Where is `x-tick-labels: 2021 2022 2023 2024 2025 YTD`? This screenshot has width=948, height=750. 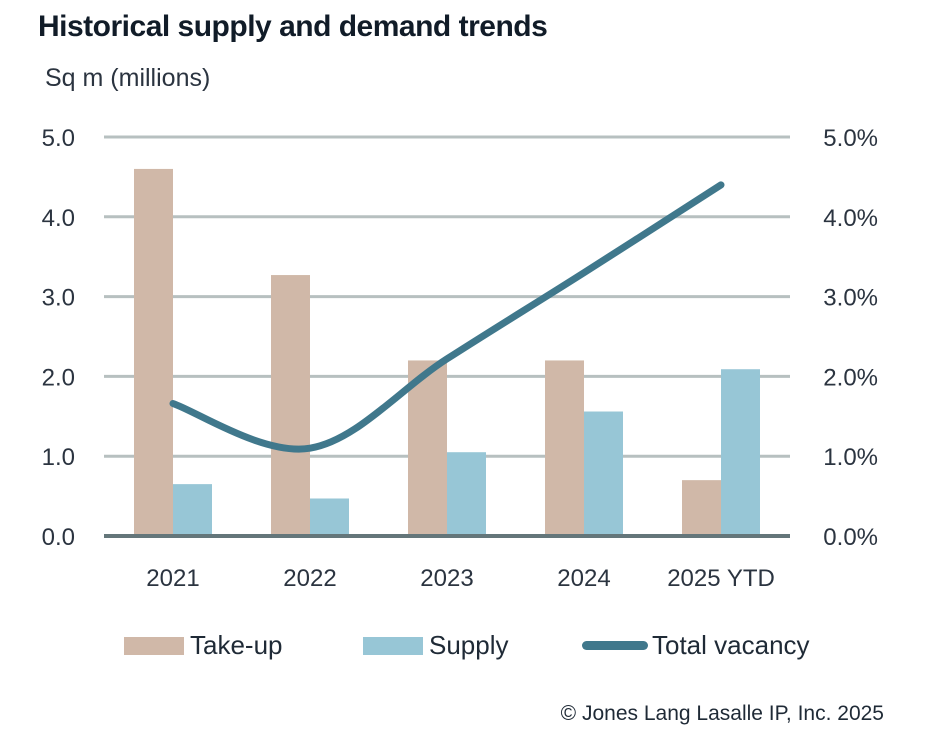 x-tick-labels: 2021 2022 2023 2024 2025 YTD is located at coordinates (460, 578).